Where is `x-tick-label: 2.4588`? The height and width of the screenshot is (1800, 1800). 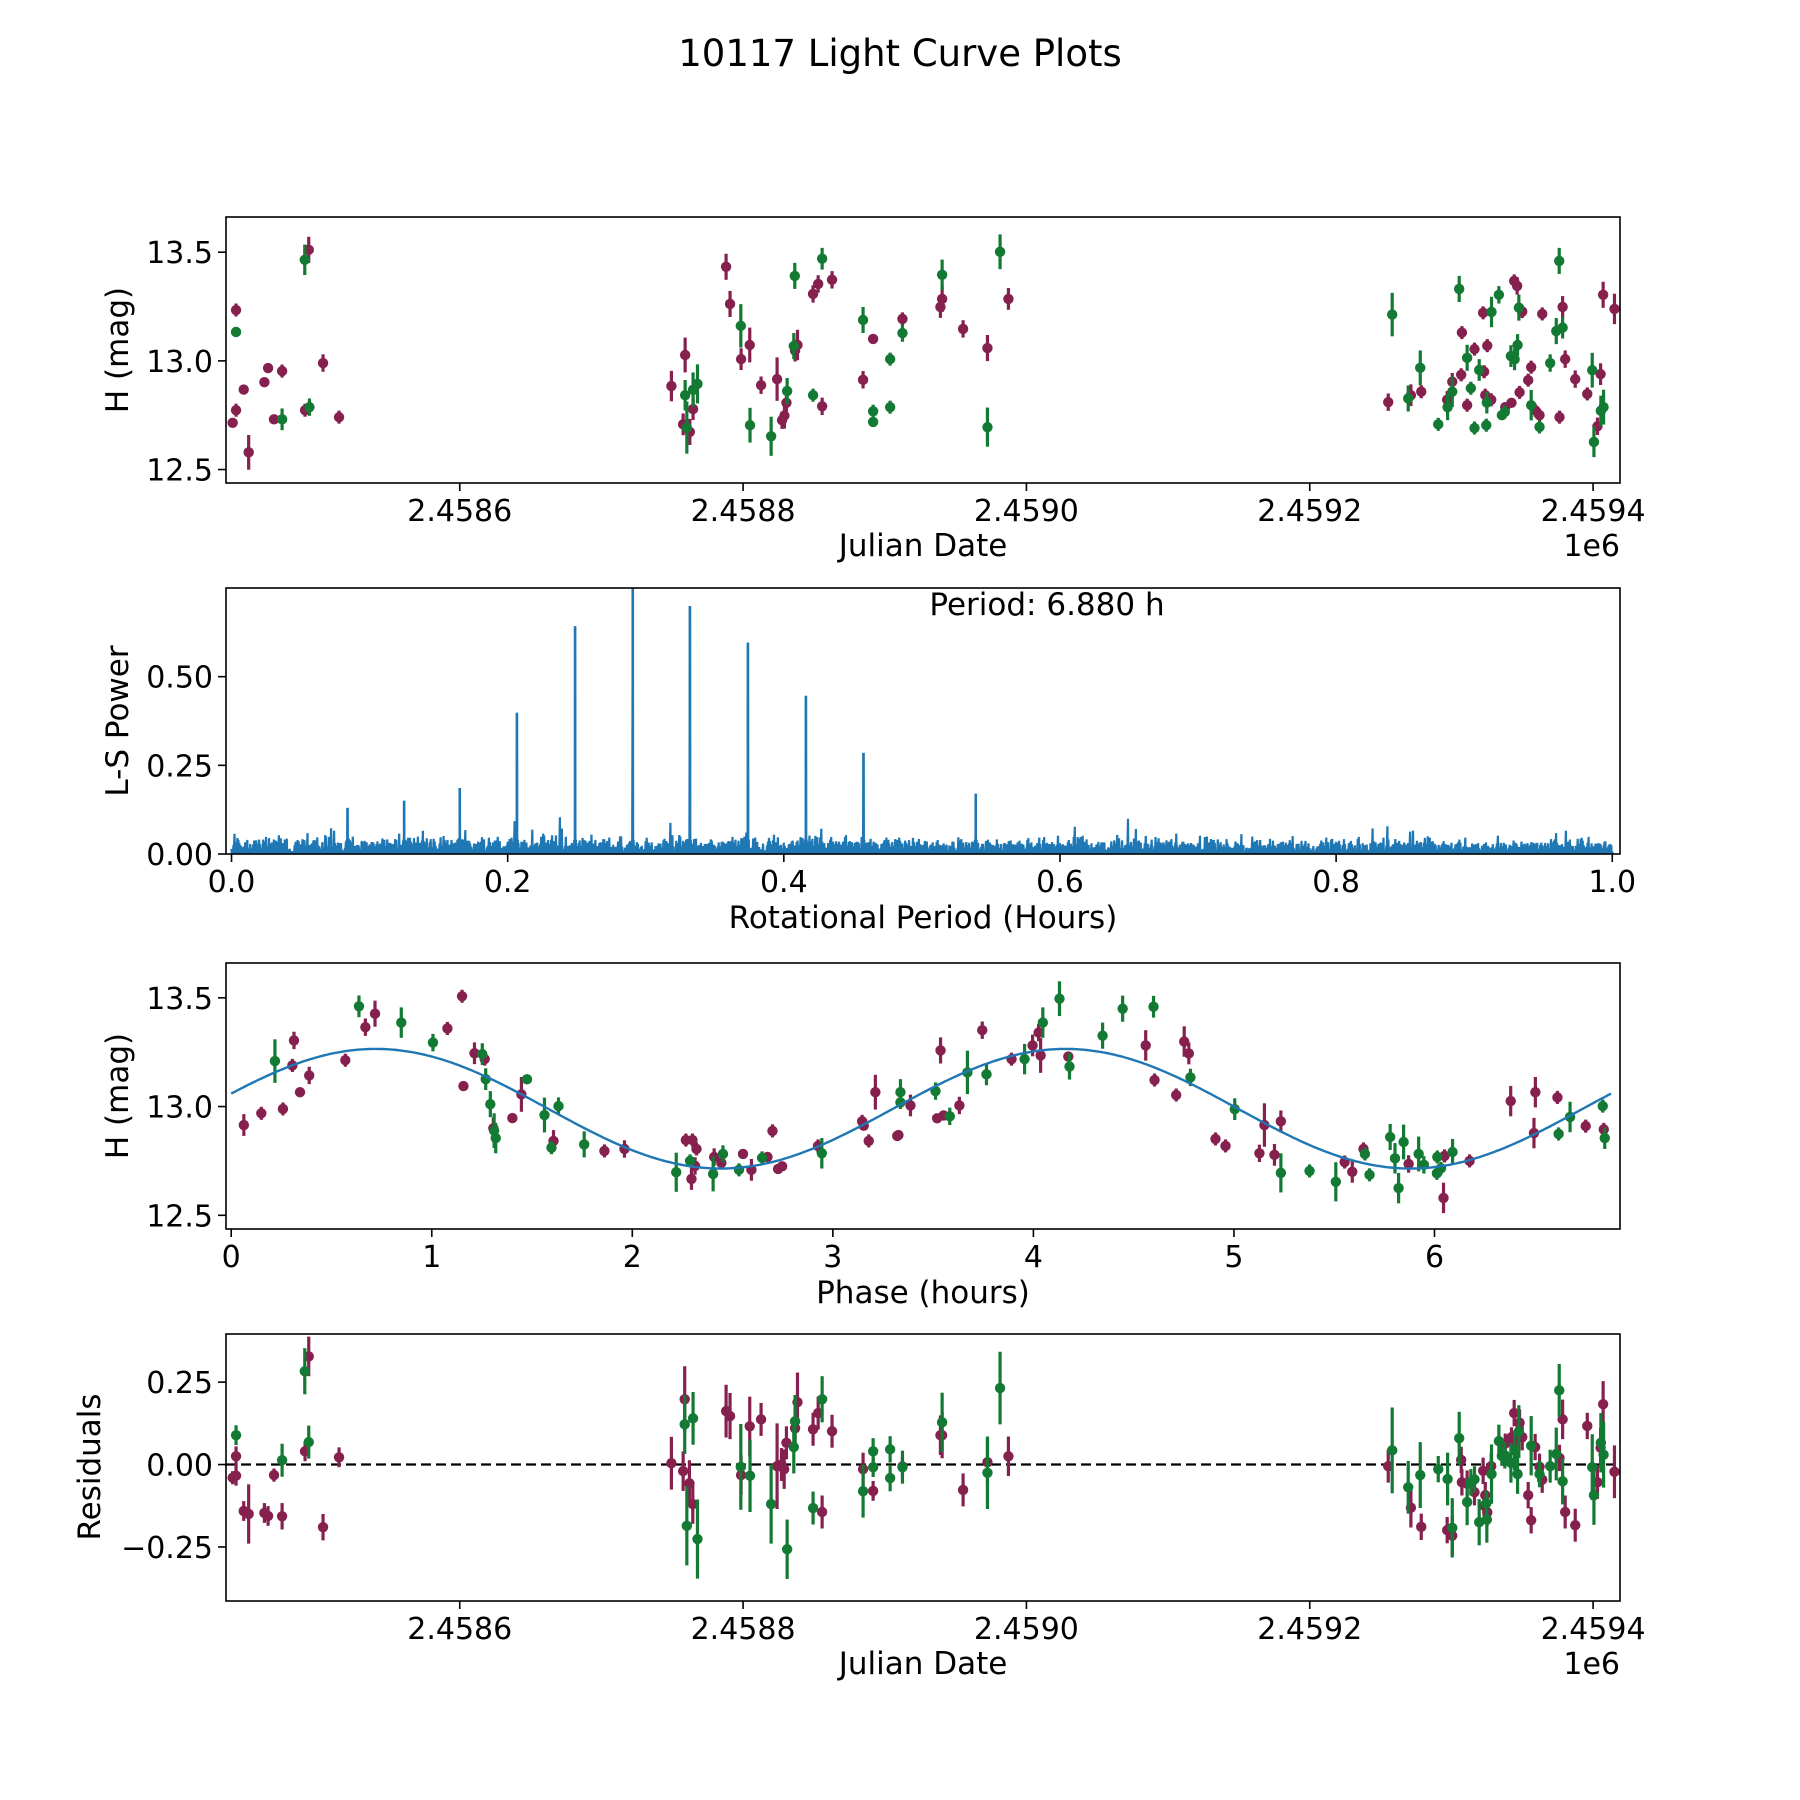
x-tick-label: 2.4588 is located at coordinates (743, 511).